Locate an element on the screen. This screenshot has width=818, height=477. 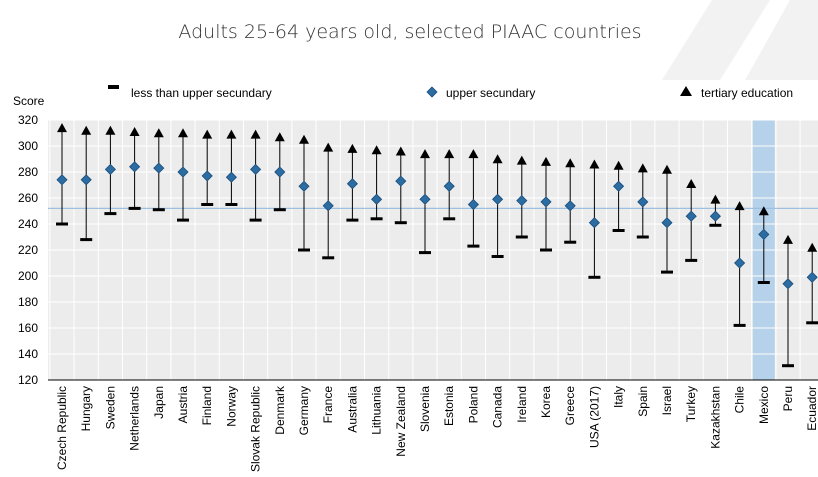
decorative-band is located at coordinates (716, 40).